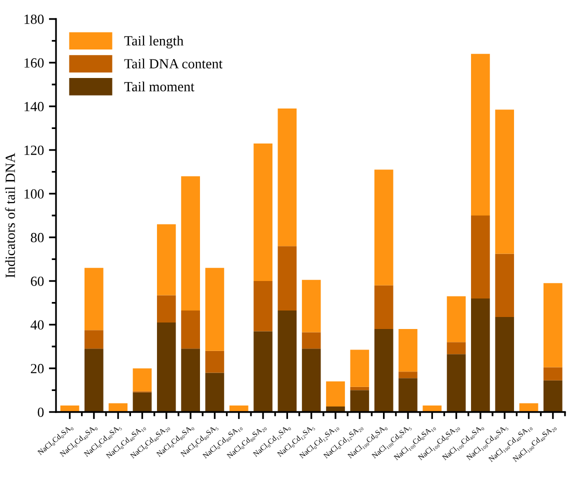  I want to click on y-tick-label: 80, so click(37, 237).